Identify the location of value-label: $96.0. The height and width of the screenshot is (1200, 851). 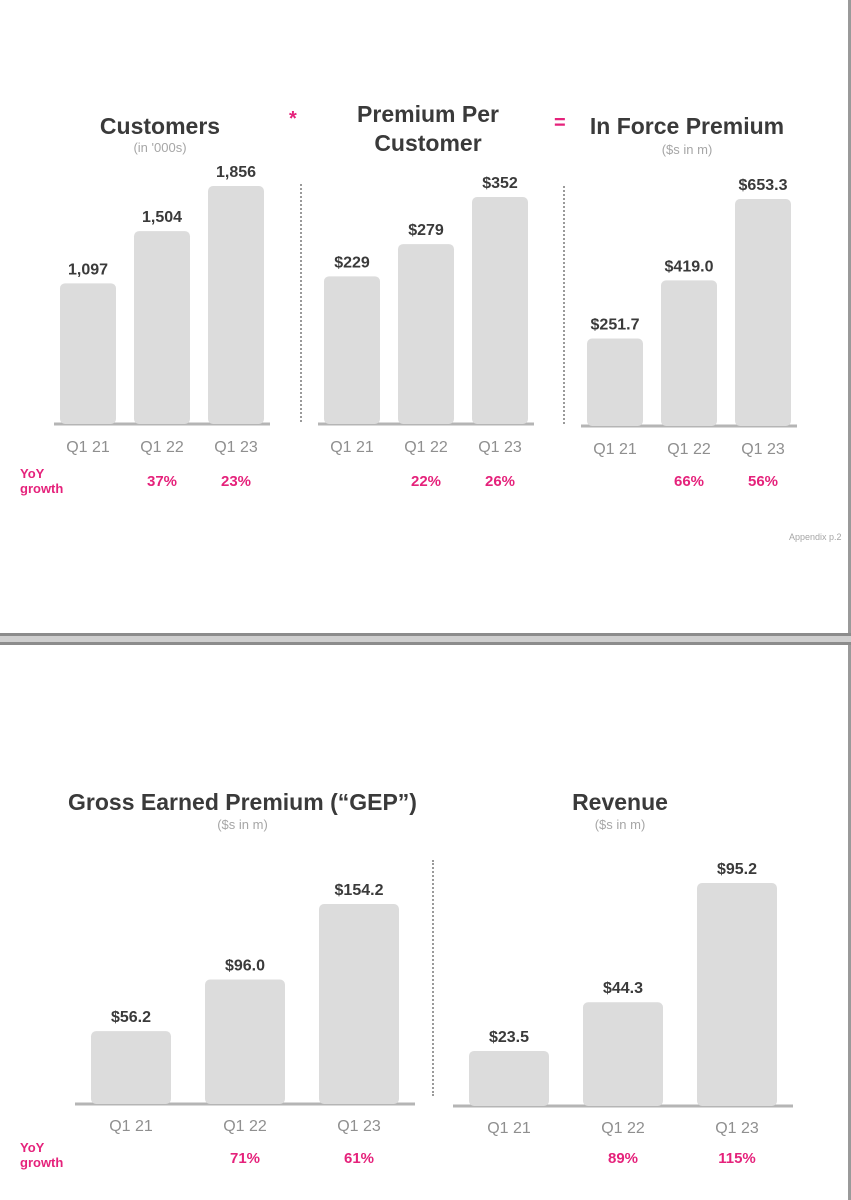
(245, 965).